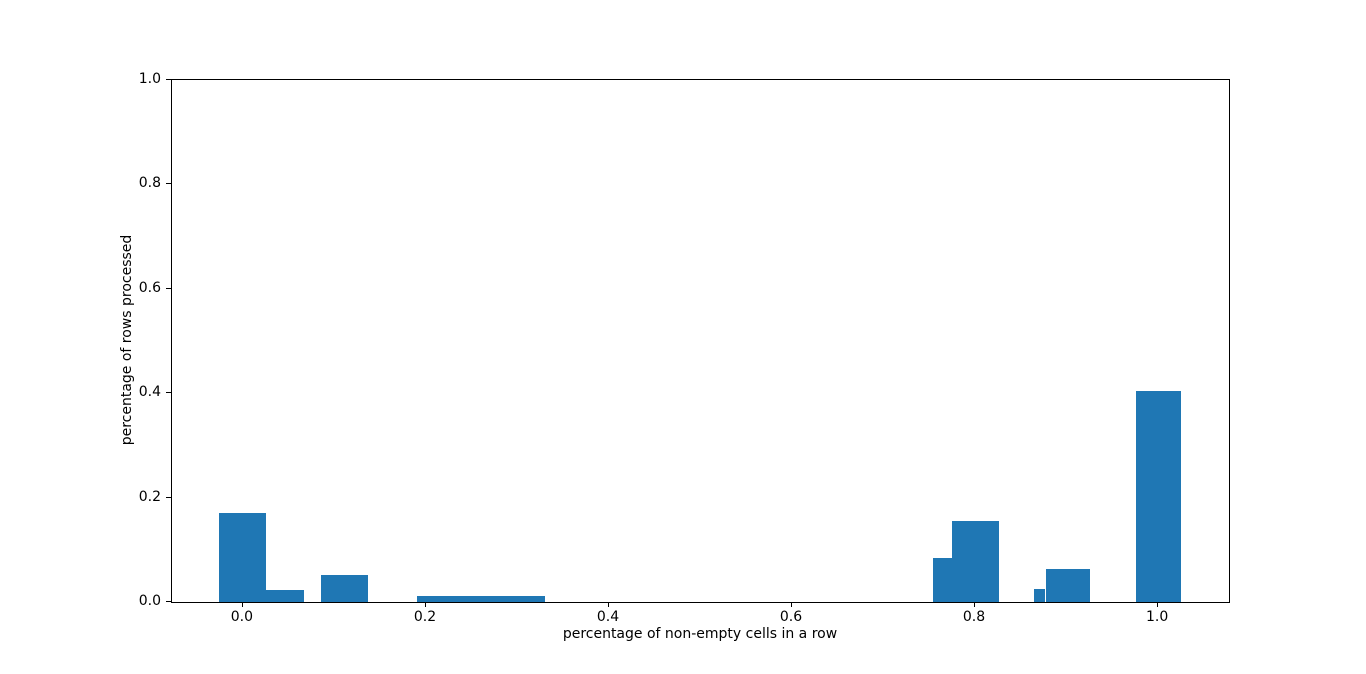  Describe the element at coordinates (127, 340) in the screenshot. I see `y-axis-label: percentage of rows processed` at that location.